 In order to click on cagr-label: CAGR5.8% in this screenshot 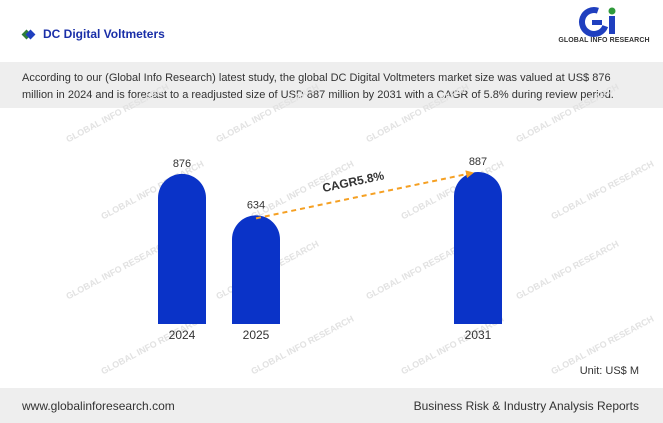, I will do `click(353, 181)`.